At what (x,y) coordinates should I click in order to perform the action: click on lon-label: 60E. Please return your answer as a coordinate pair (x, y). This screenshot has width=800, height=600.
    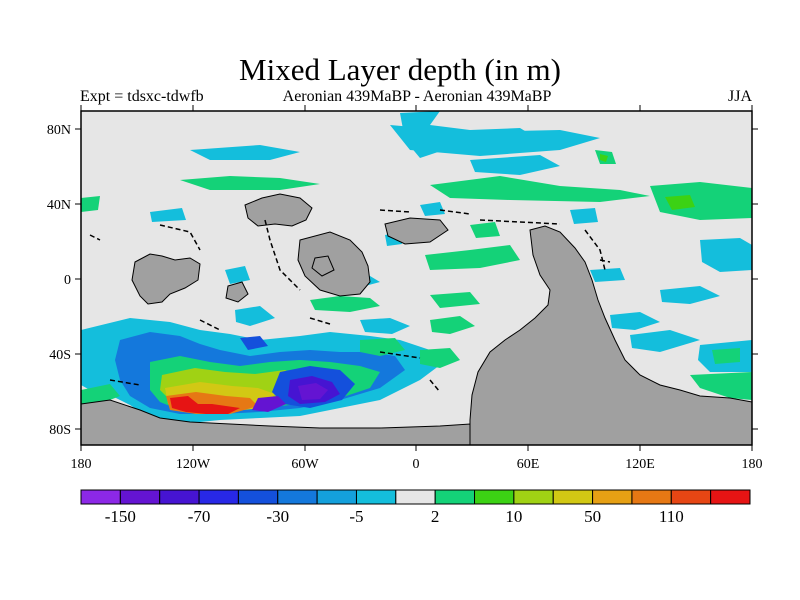
    Looking at the image, I should click on (528, 464).